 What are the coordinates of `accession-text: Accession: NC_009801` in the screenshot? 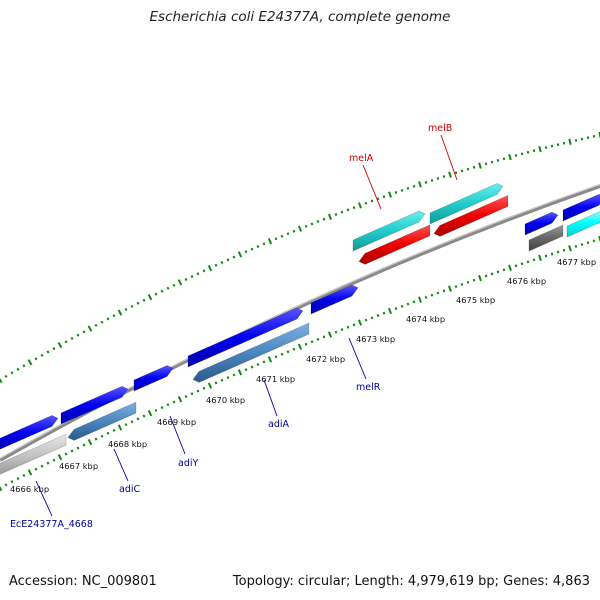 It's located at (83, 581).